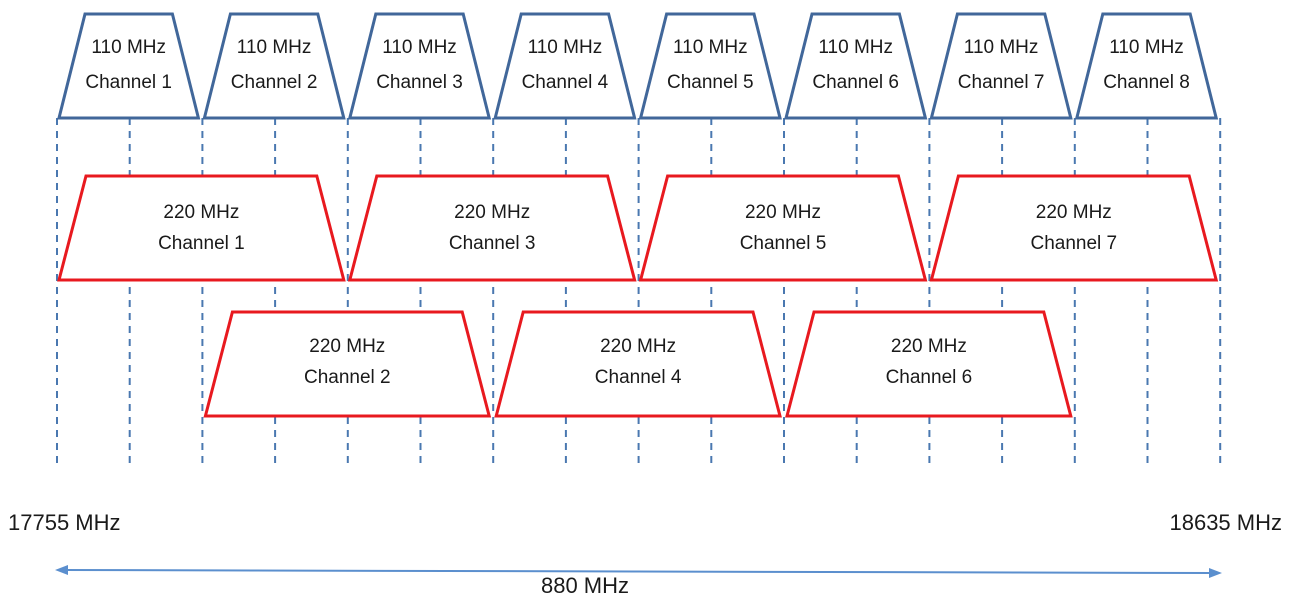 This screenshot has height=599, width=1292. I want to click on channel-block: 110 MHz Channel 8, so click(1146, 66).